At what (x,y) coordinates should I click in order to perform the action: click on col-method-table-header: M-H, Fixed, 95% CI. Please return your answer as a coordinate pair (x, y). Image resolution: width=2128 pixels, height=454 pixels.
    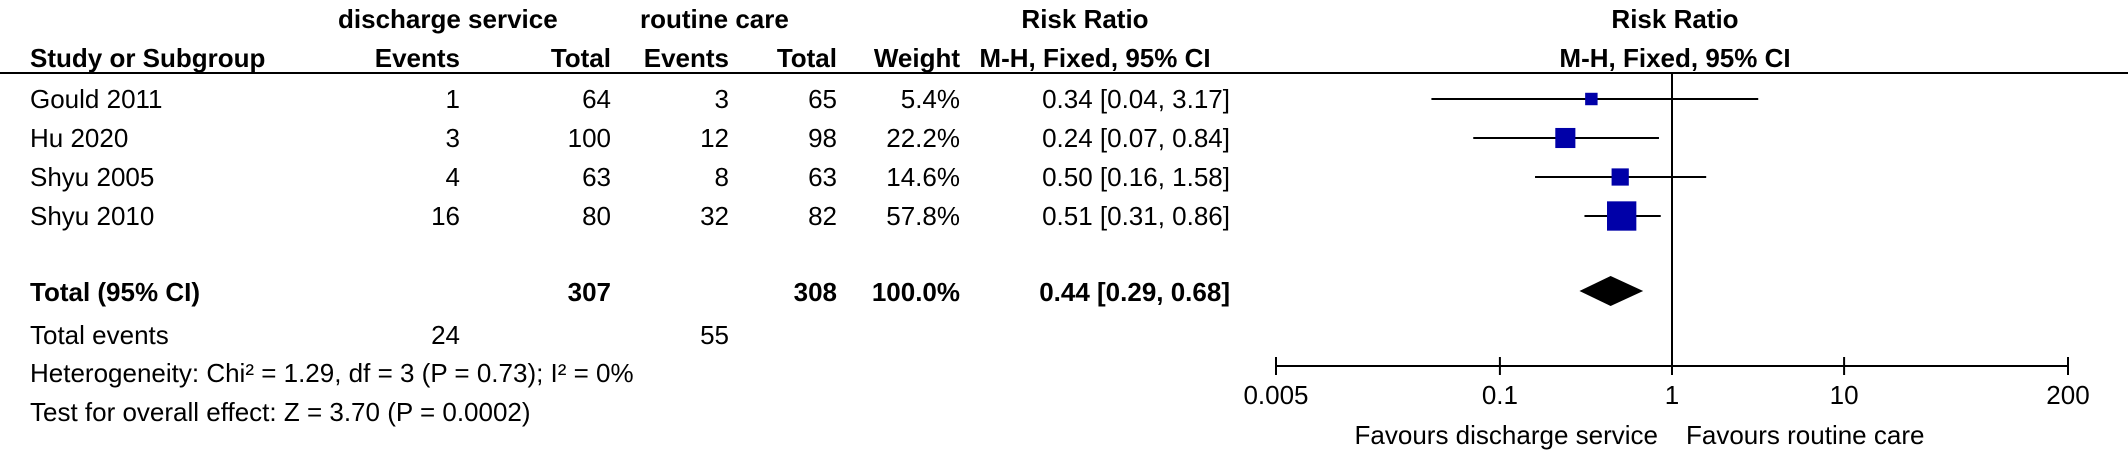
    Looking at the image, I should click on (1095, 58).